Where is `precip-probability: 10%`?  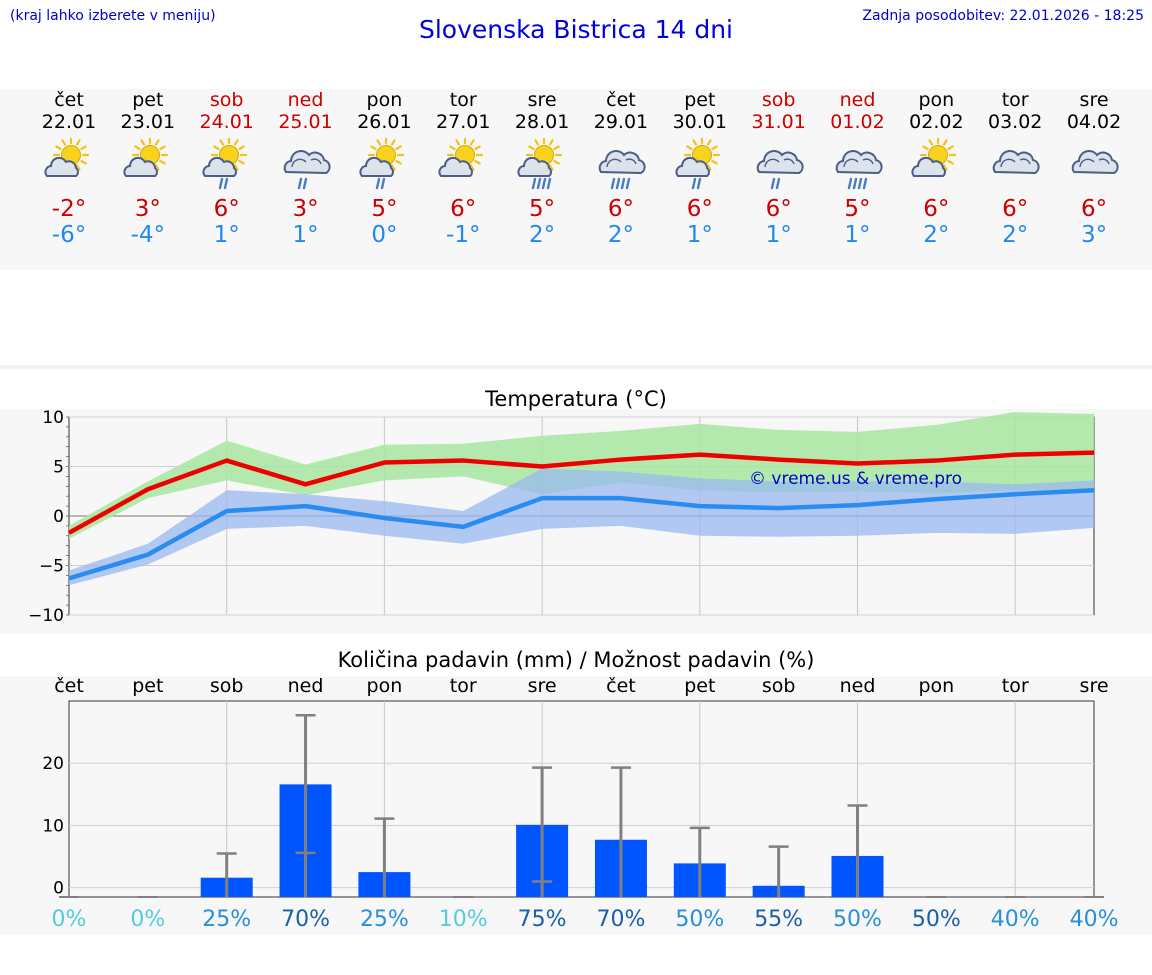
precip-probability: 10% is located at coordinates (463, 919).